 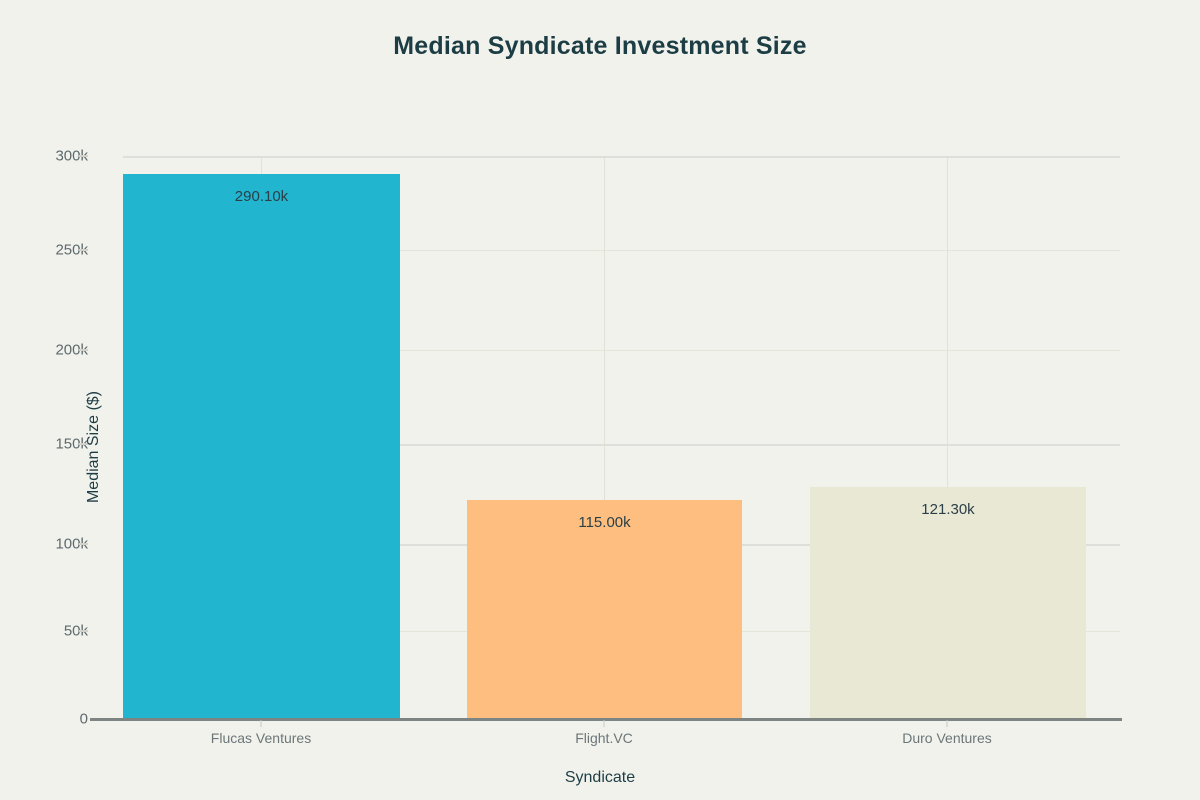 I want to click on y-tick-mark-250k, so click(x=83, y=250).